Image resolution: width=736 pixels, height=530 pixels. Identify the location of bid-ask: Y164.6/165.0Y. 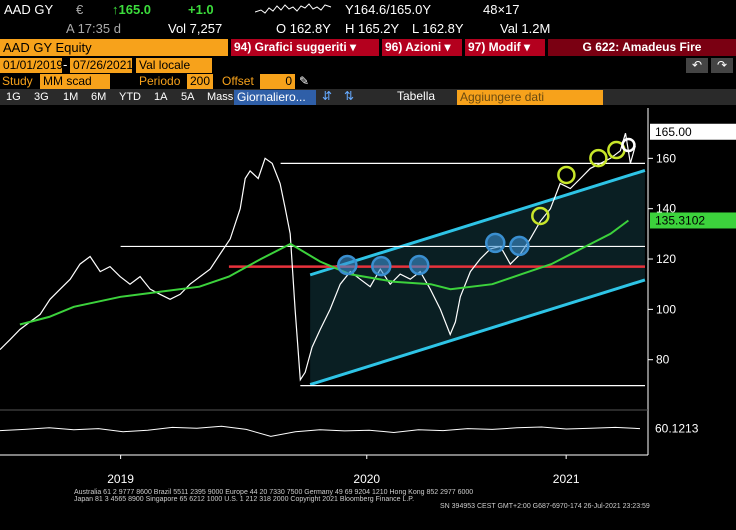
(388, 9).